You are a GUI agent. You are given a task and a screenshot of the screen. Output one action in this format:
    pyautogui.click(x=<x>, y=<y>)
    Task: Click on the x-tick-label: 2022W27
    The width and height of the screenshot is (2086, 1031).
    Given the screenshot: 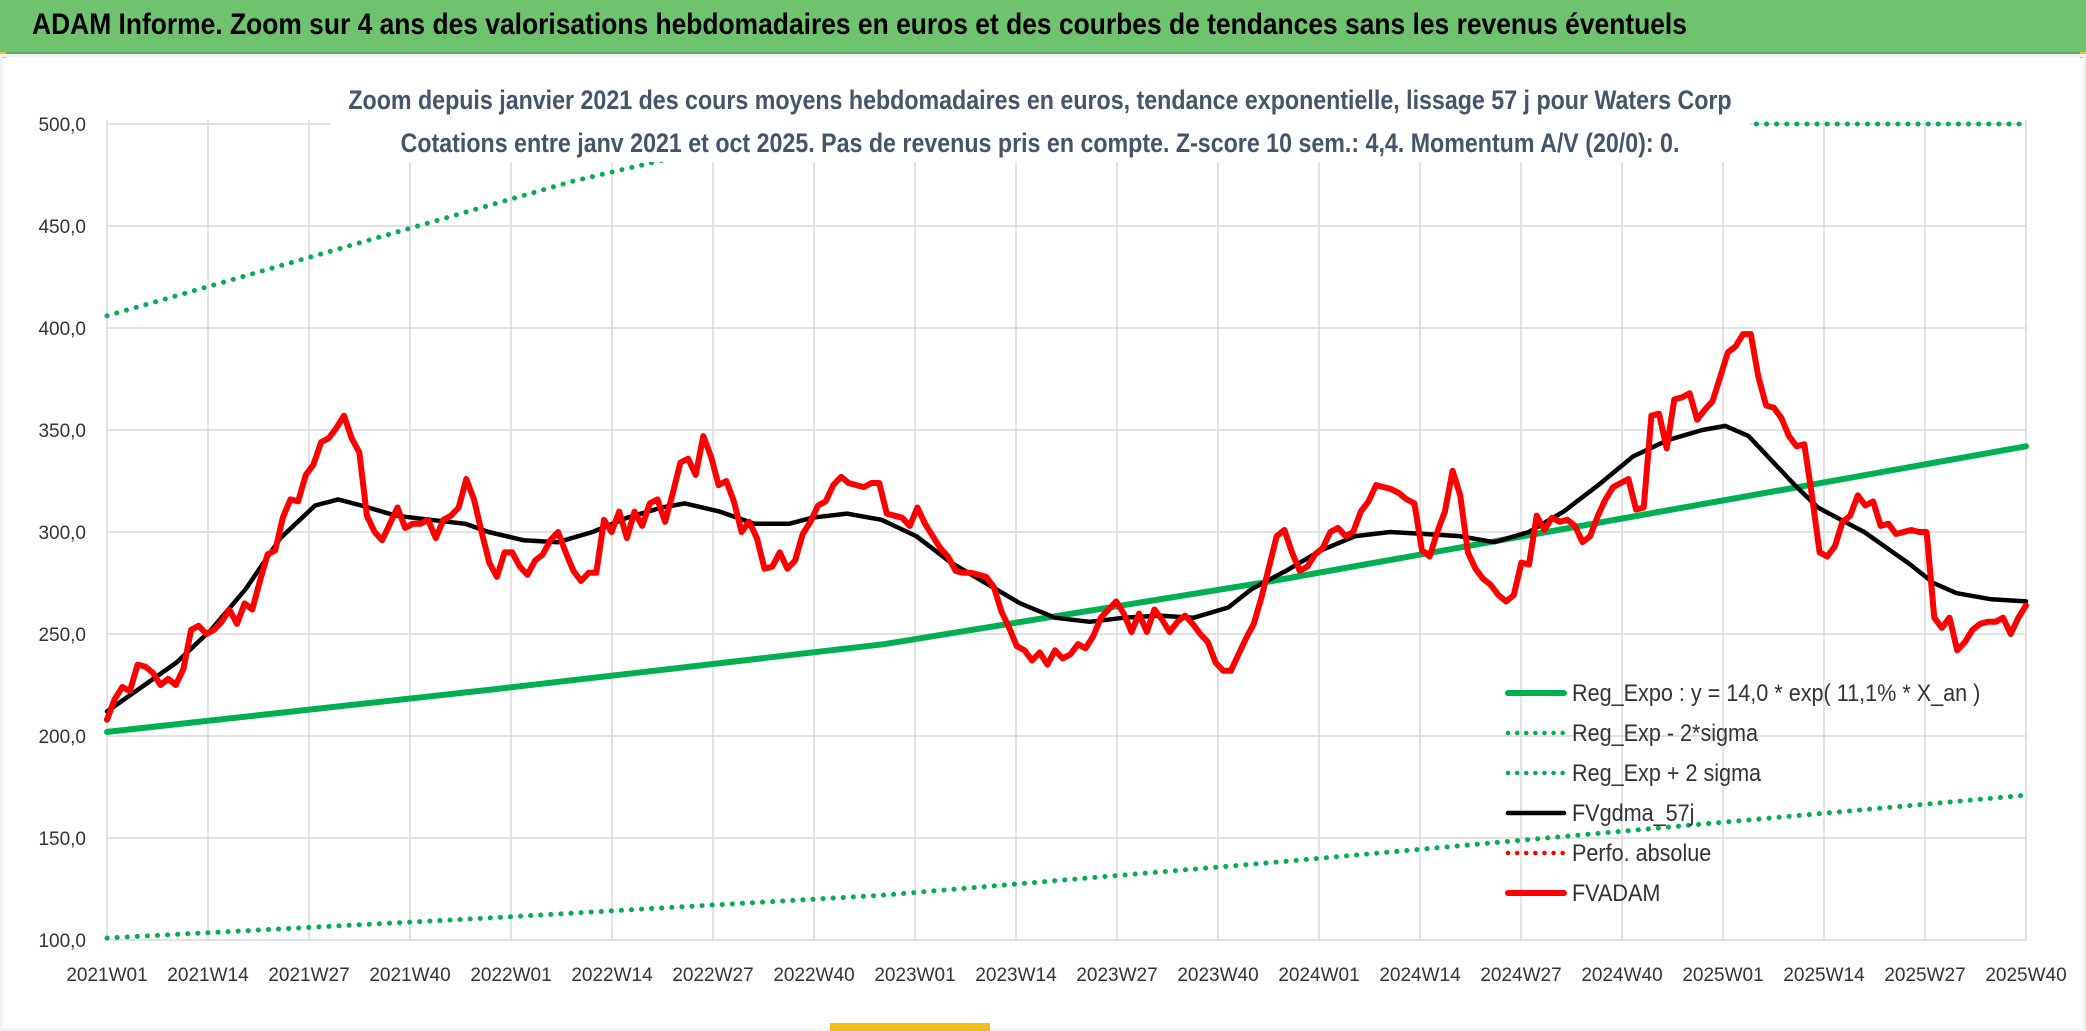 What is the action you would take?
    pyautogui.click(x=712, y=975)
    